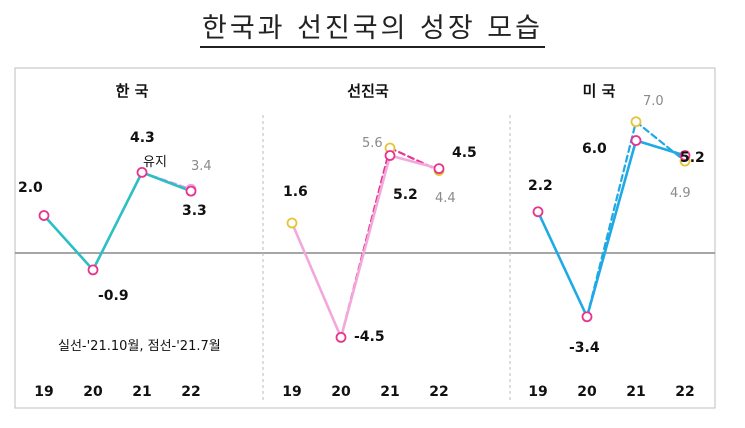 The width and height of the screenshot is (745, 428). What do you see at coordinates (537, 392) in the screenshot?
I see `x-tick-us-19: 19` at bounding box center [537, 392].